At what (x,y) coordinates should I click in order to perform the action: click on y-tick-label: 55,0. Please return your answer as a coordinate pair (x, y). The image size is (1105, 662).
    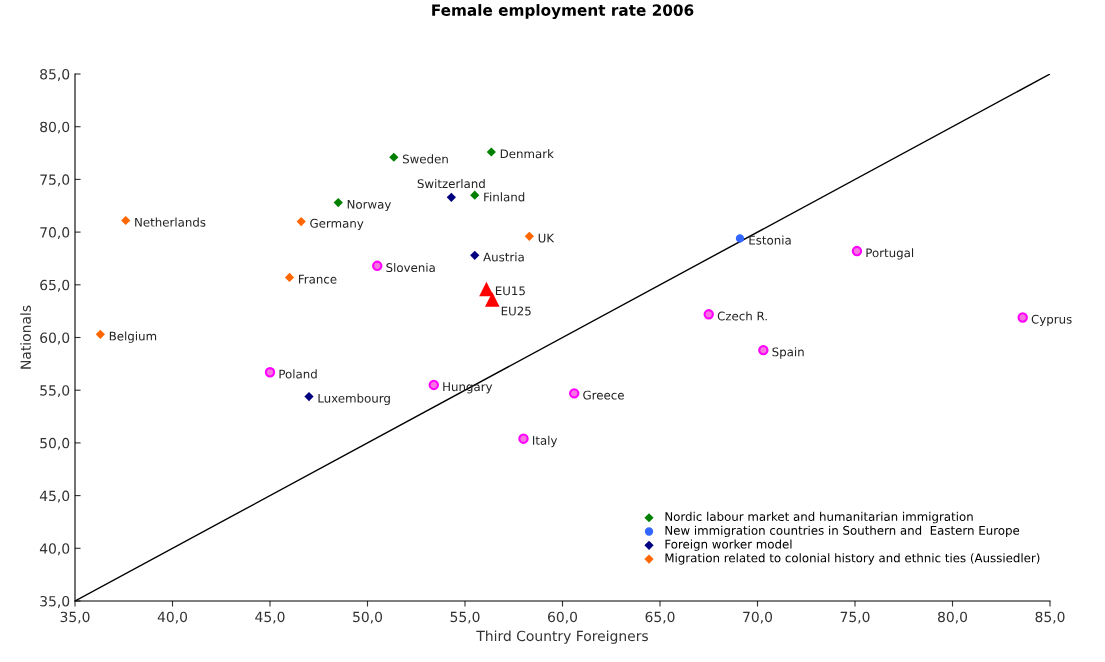
    Looking at the image, I should click on (55, 391).